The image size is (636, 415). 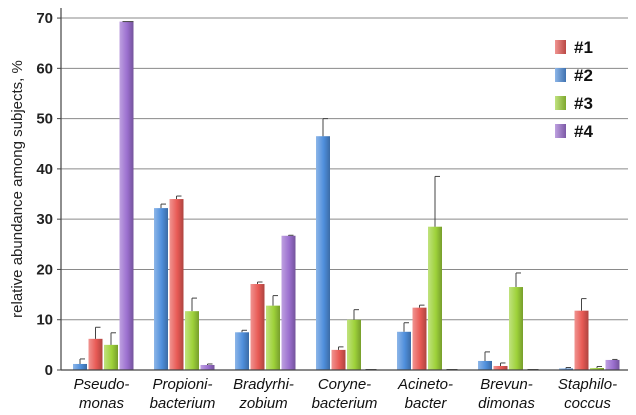 I want to click on x-tick-label-line1: Propioni-, so click(x=182, y=384).